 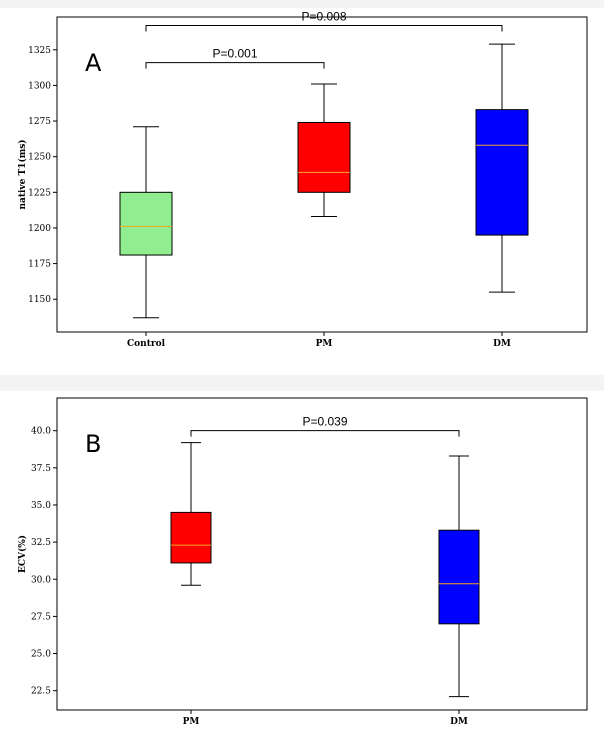 What do you see at coordinates (39, 158) in the screenshot?
I see `y-tick-label: 1250` at bounding box center [39, 158].